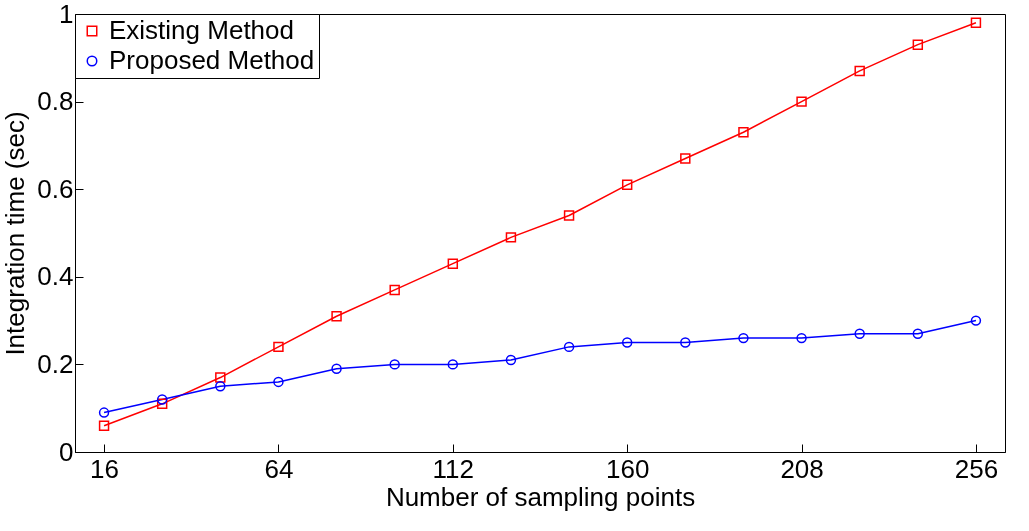 This screenshot has height=531, width=1029. I want to click on y-tick-label: 0.2, so click(55, 363).